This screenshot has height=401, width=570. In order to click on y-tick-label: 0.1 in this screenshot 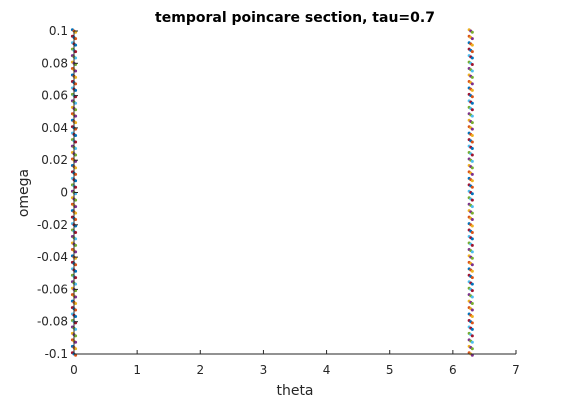, I will do `click(58, 31)`.